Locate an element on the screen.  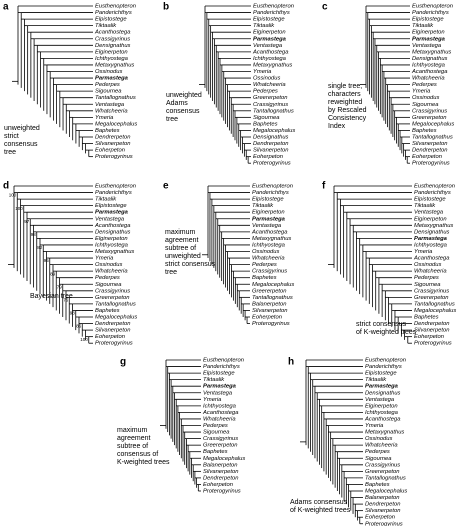
support-value: 95 is located at coordinates (47, 260).